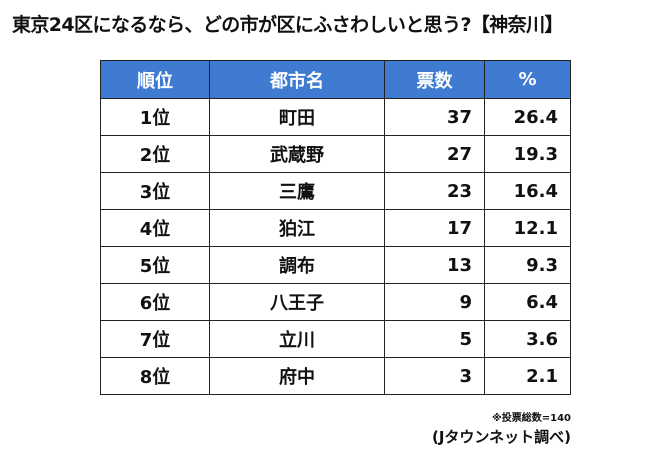  What do you see at coordinates (434, 302) in the screenshot?
I see `votes-cell: 9` at bounding box center [434, 302].